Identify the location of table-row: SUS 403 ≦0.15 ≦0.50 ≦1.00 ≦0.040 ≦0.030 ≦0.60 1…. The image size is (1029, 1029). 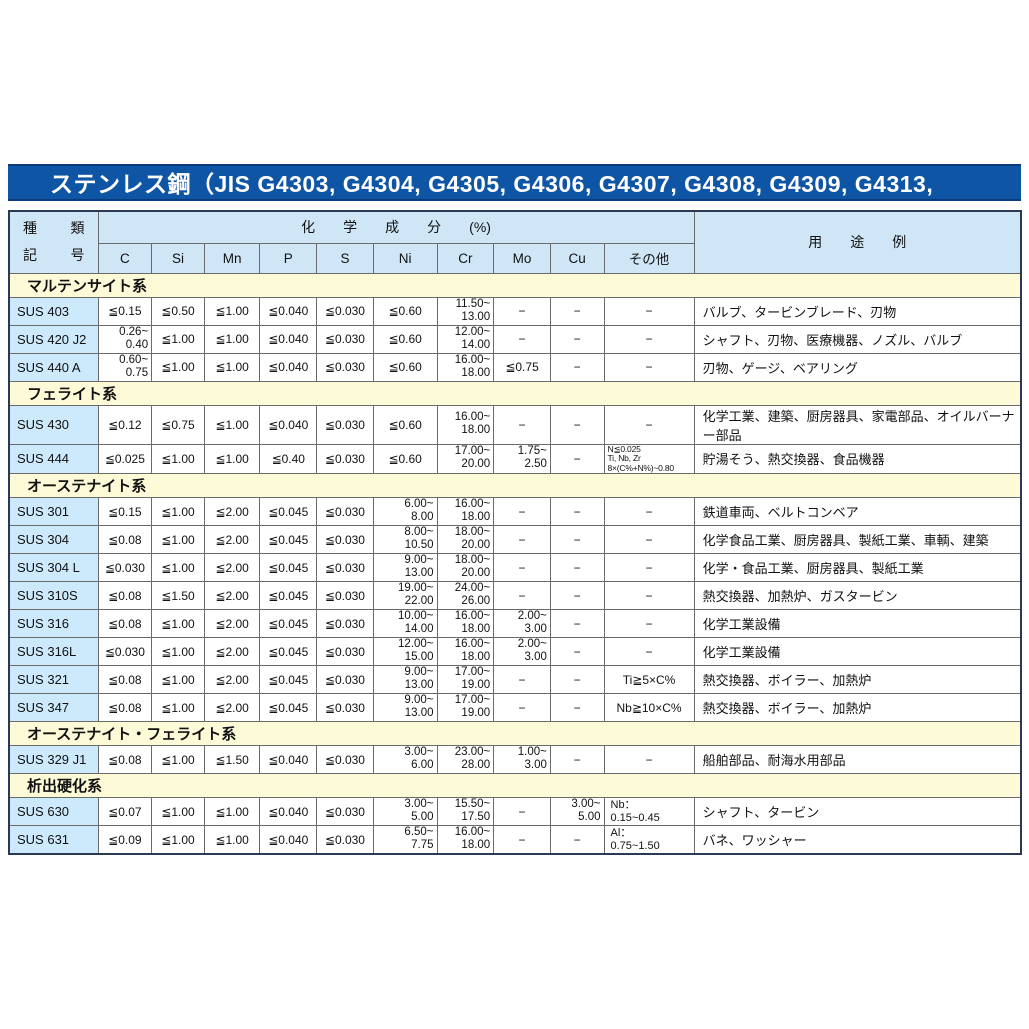
(515, 311).